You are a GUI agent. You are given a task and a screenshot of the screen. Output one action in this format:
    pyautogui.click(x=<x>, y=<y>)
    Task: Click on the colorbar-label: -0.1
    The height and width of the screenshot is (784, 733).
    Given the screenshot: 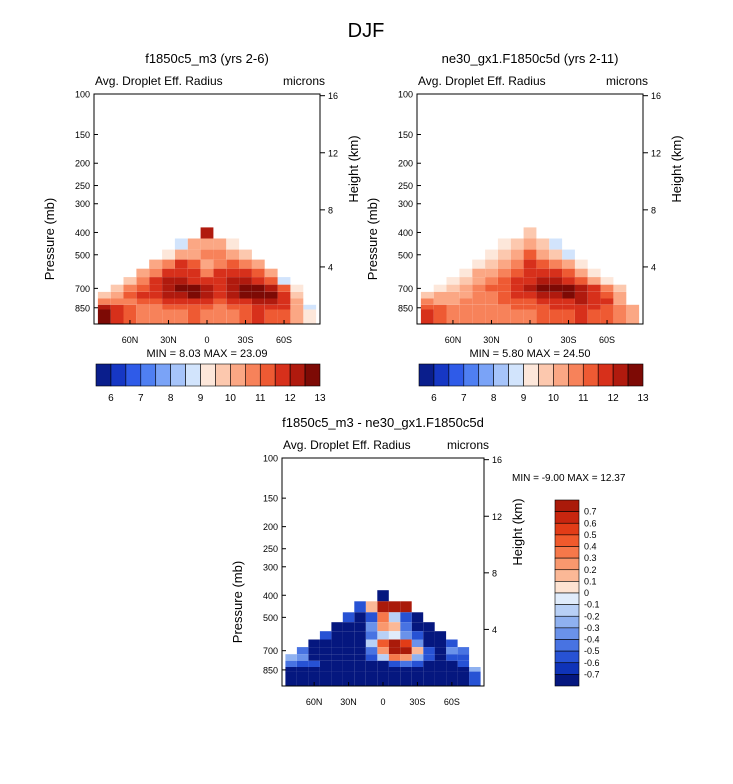 What is the action you would take?
    pyautogui.click(x=592, y=605)
    